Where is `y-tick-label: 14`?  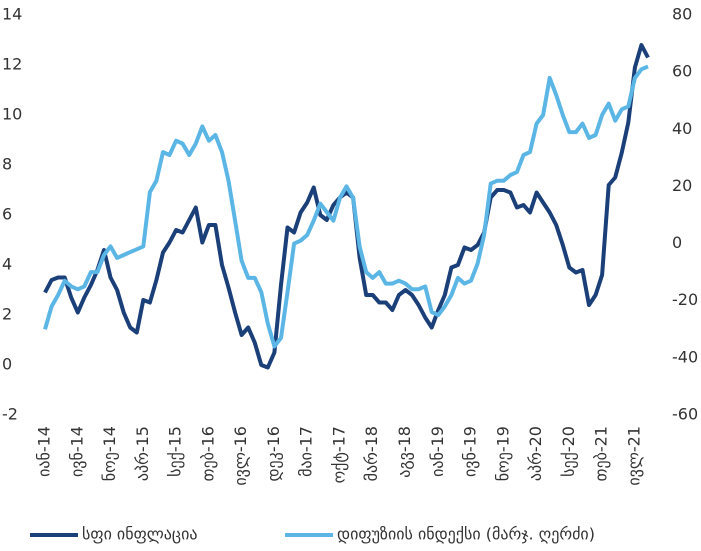
y-tick-label: 14 is located at coordinates (12, 14).